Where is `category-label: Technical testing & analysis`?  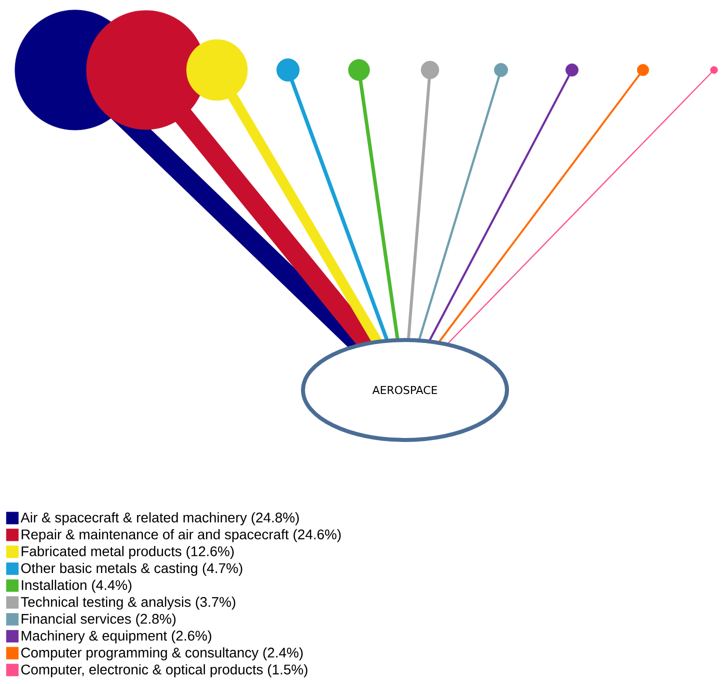 category-label: Technical testing & analysis is located at coordinates (105, 603).